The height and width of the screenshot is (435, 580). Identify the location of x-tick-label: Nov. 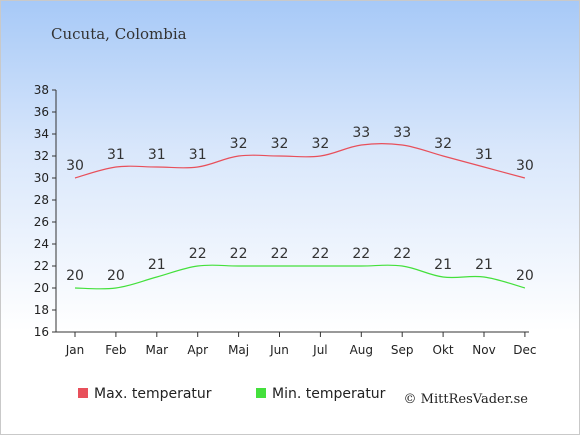
(483, 350).